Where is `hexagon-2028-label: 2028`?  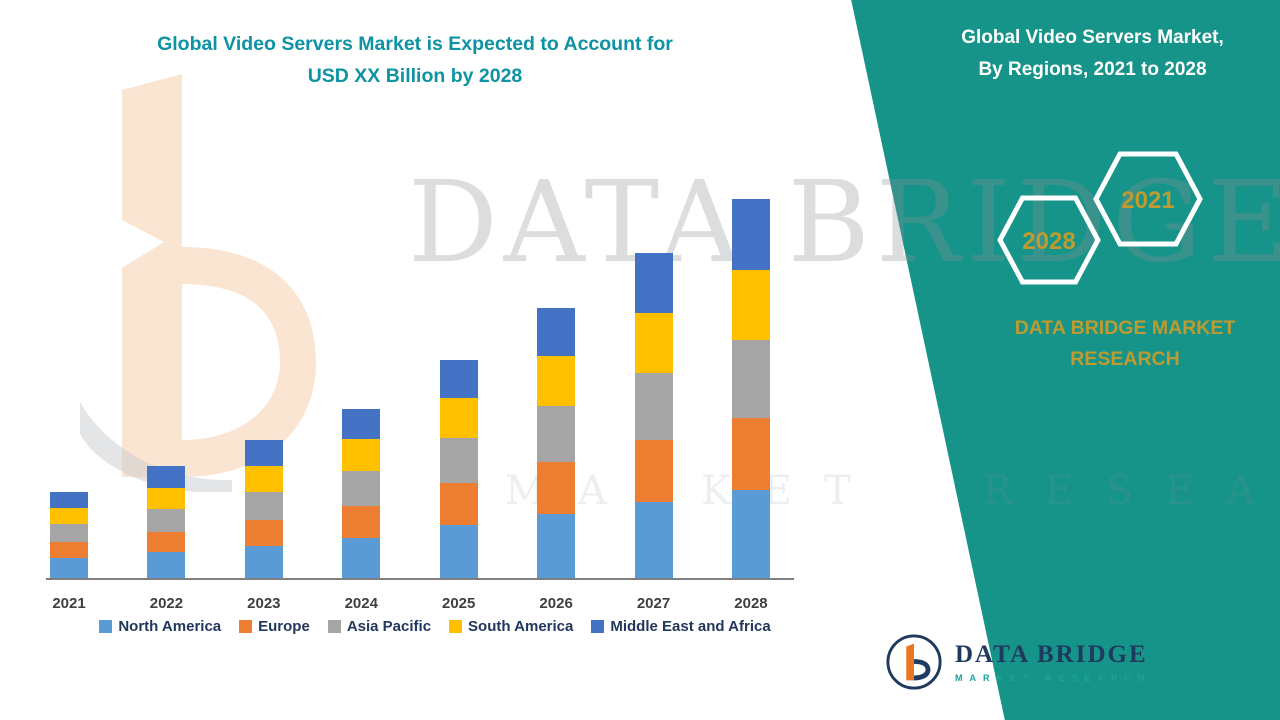 hexagon-2028-label: 2028 is located at coordinates (1048, 241).